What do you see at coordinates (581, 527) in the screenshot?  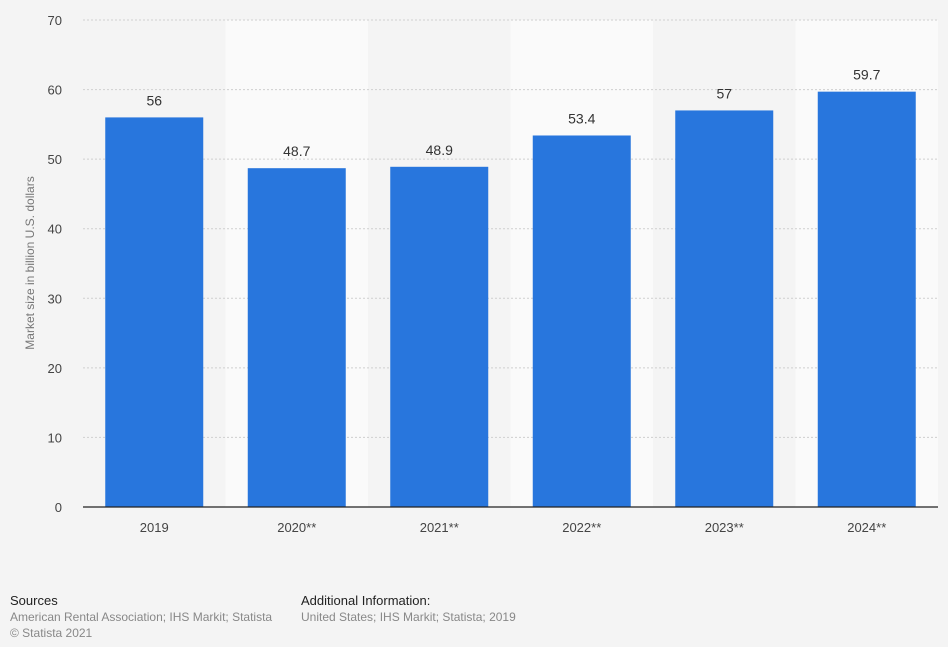 I see `x-tick-label: 2022**` at bounding box center [581, 527].